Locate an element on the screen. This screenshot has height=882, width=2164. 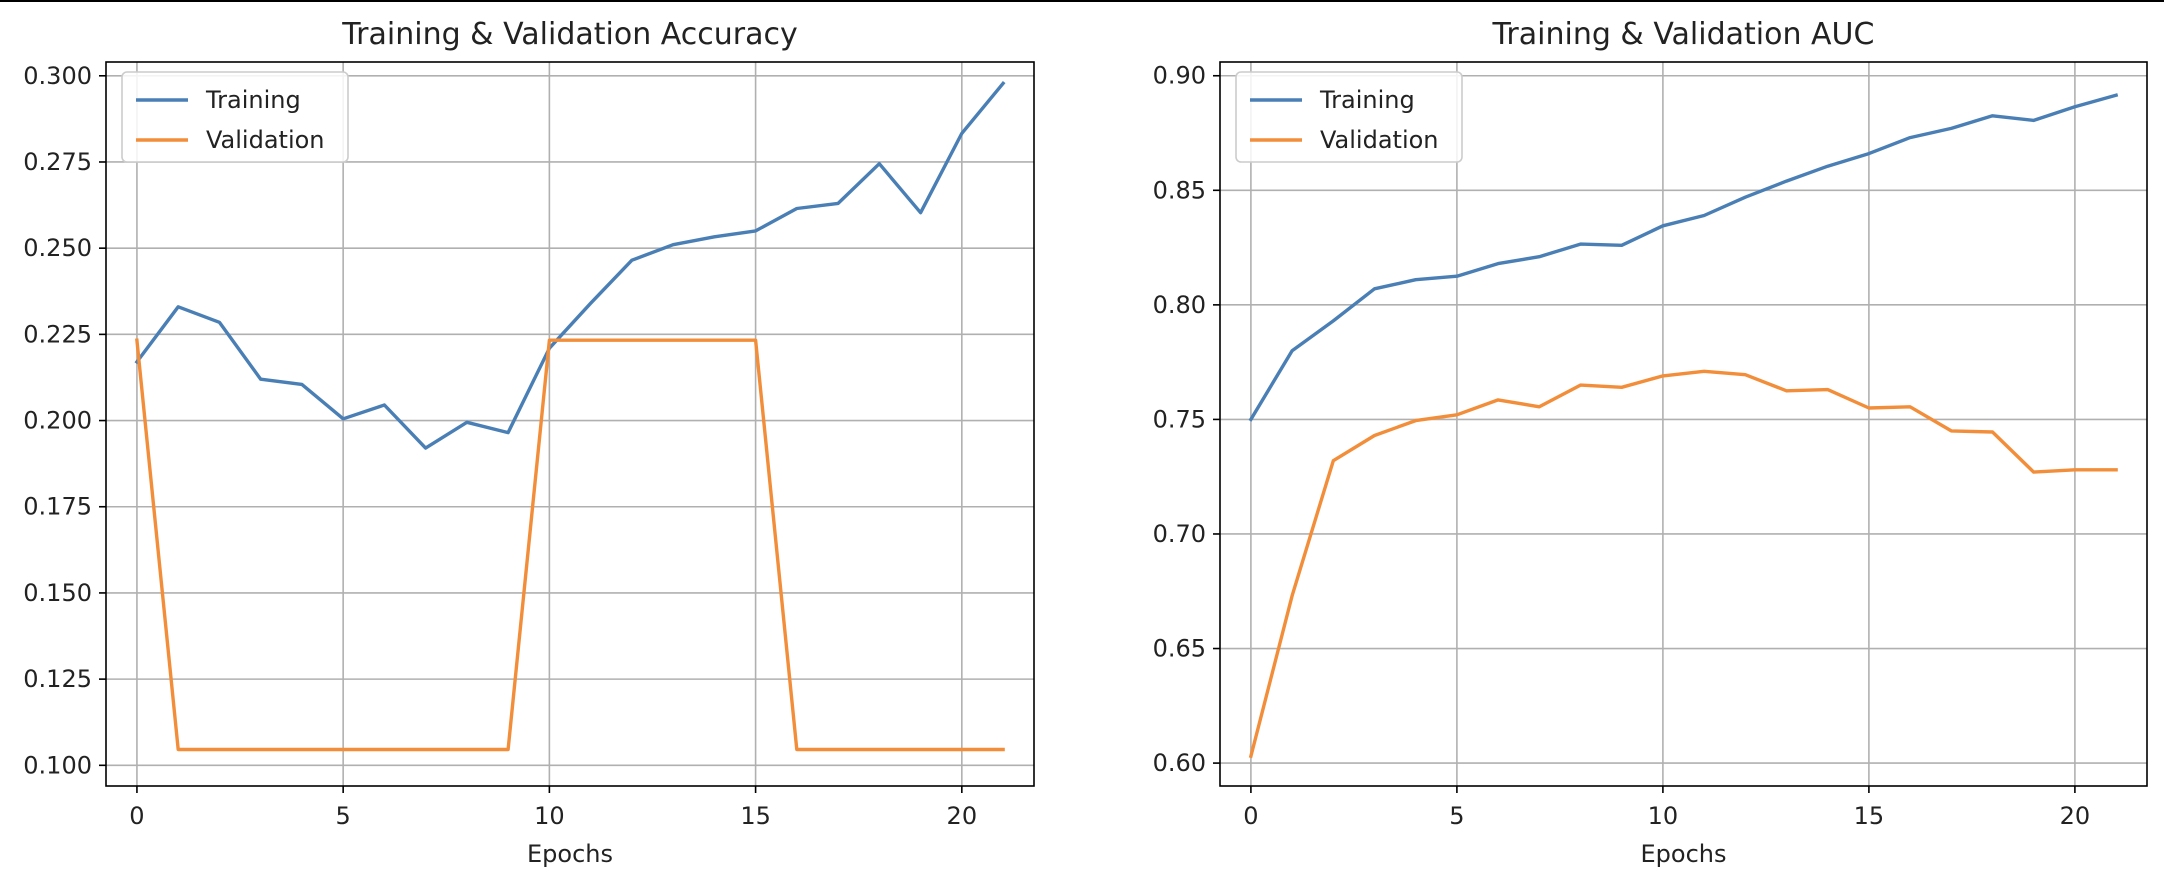
y-tick-label: 0.175 is located at coordinates (57, 507).